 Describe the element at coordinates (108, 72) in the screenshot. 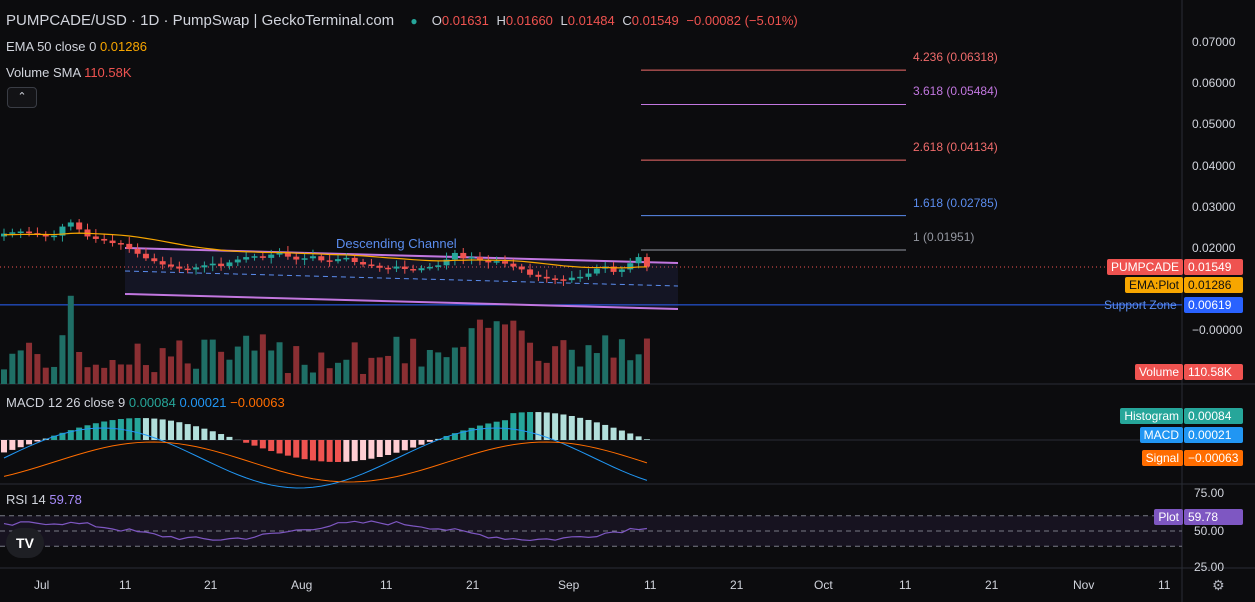

I see `volume-legend-value: 110.58K` at that location.